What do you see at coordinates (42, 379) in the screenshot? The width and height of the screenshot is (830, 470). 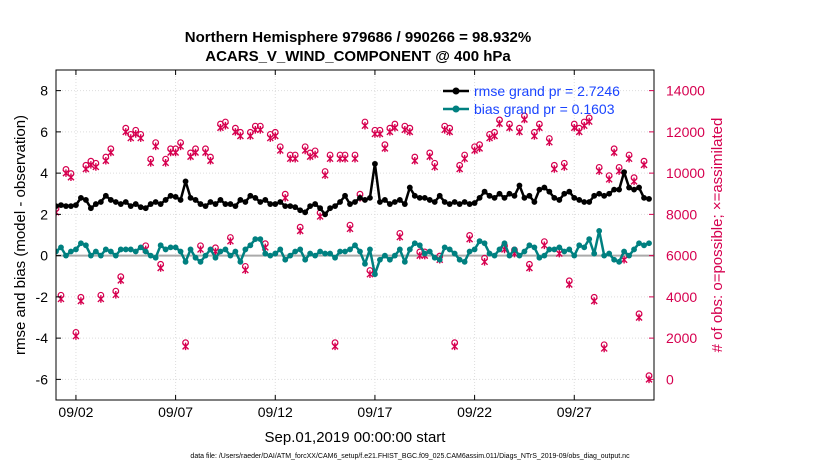 I see `y-left-tick-label: -6` at bounding box center [42, 379].